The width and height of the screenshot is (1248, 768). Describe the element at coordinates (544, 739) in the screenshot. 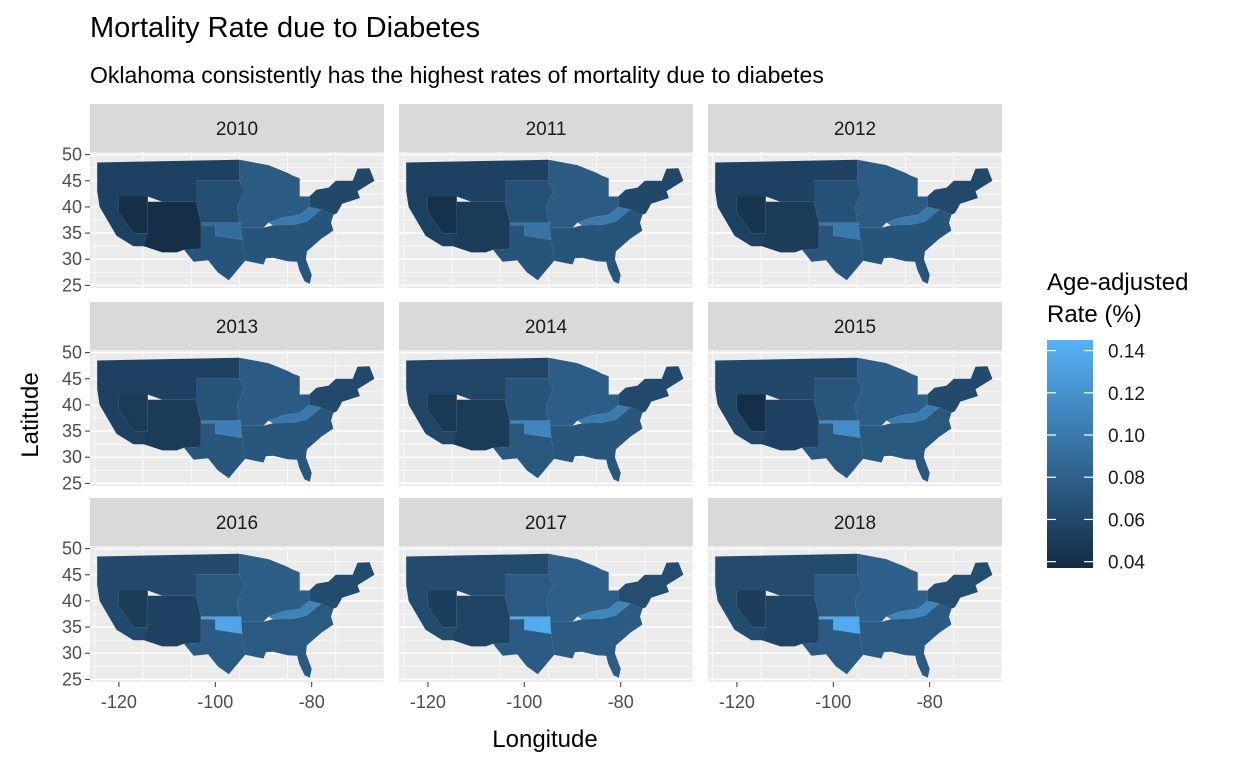

I see `x-axis-title: Longitude` at that location.